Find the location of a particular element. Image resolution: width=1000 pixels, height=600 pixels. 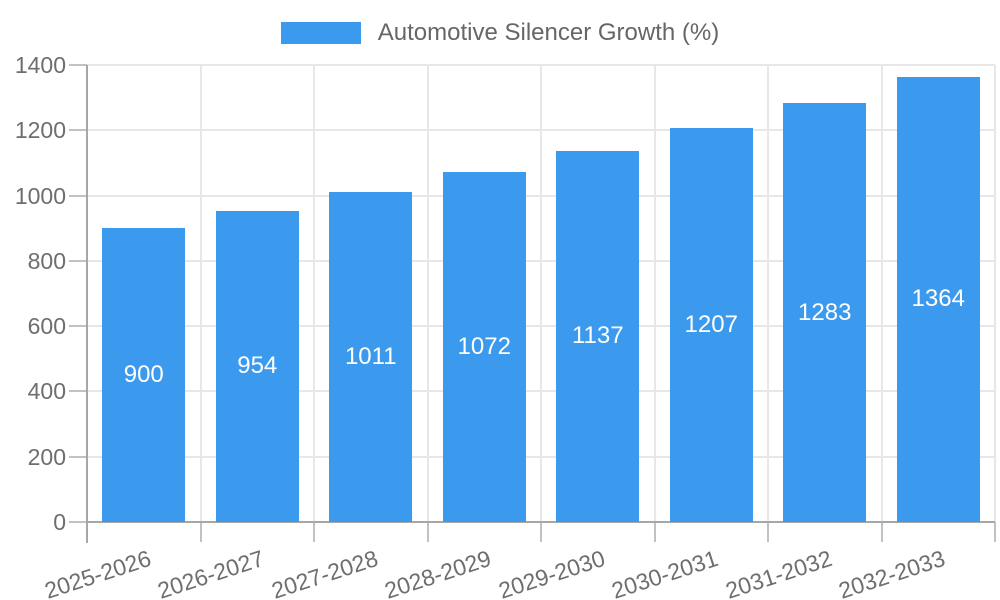

bar-value-label: 1364 is located at coordinates (938, 299).